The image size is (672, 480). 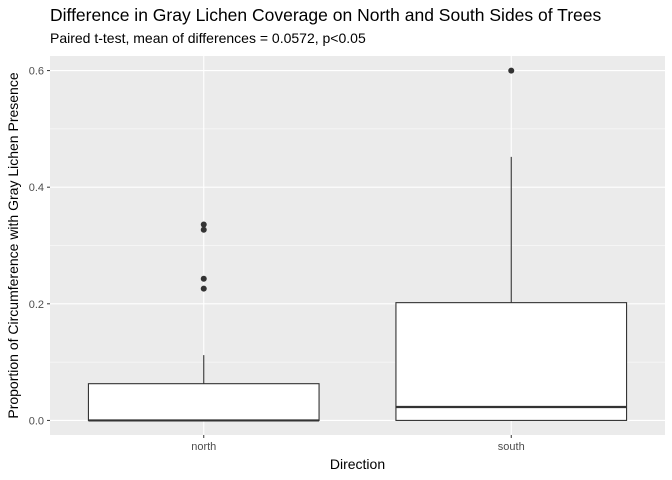 I want to click on x-tick-label: south, so click(x=511, y=447).